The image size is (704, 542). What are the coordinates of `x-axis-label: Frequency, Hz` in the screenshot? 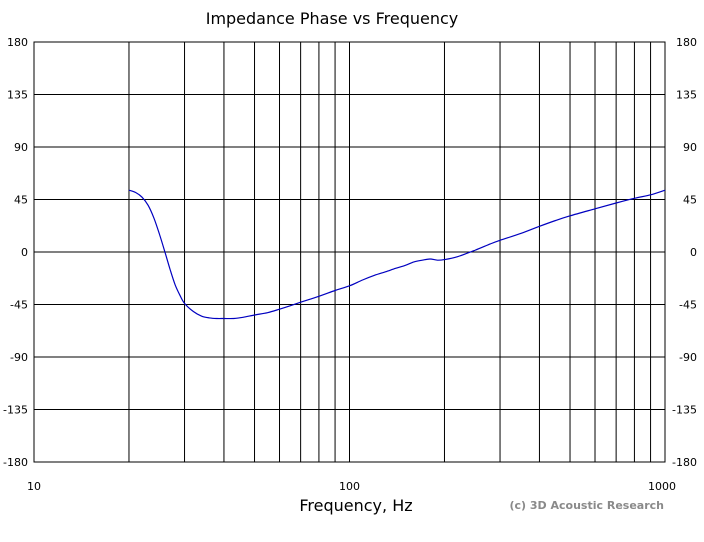 It's located at (355, 505).